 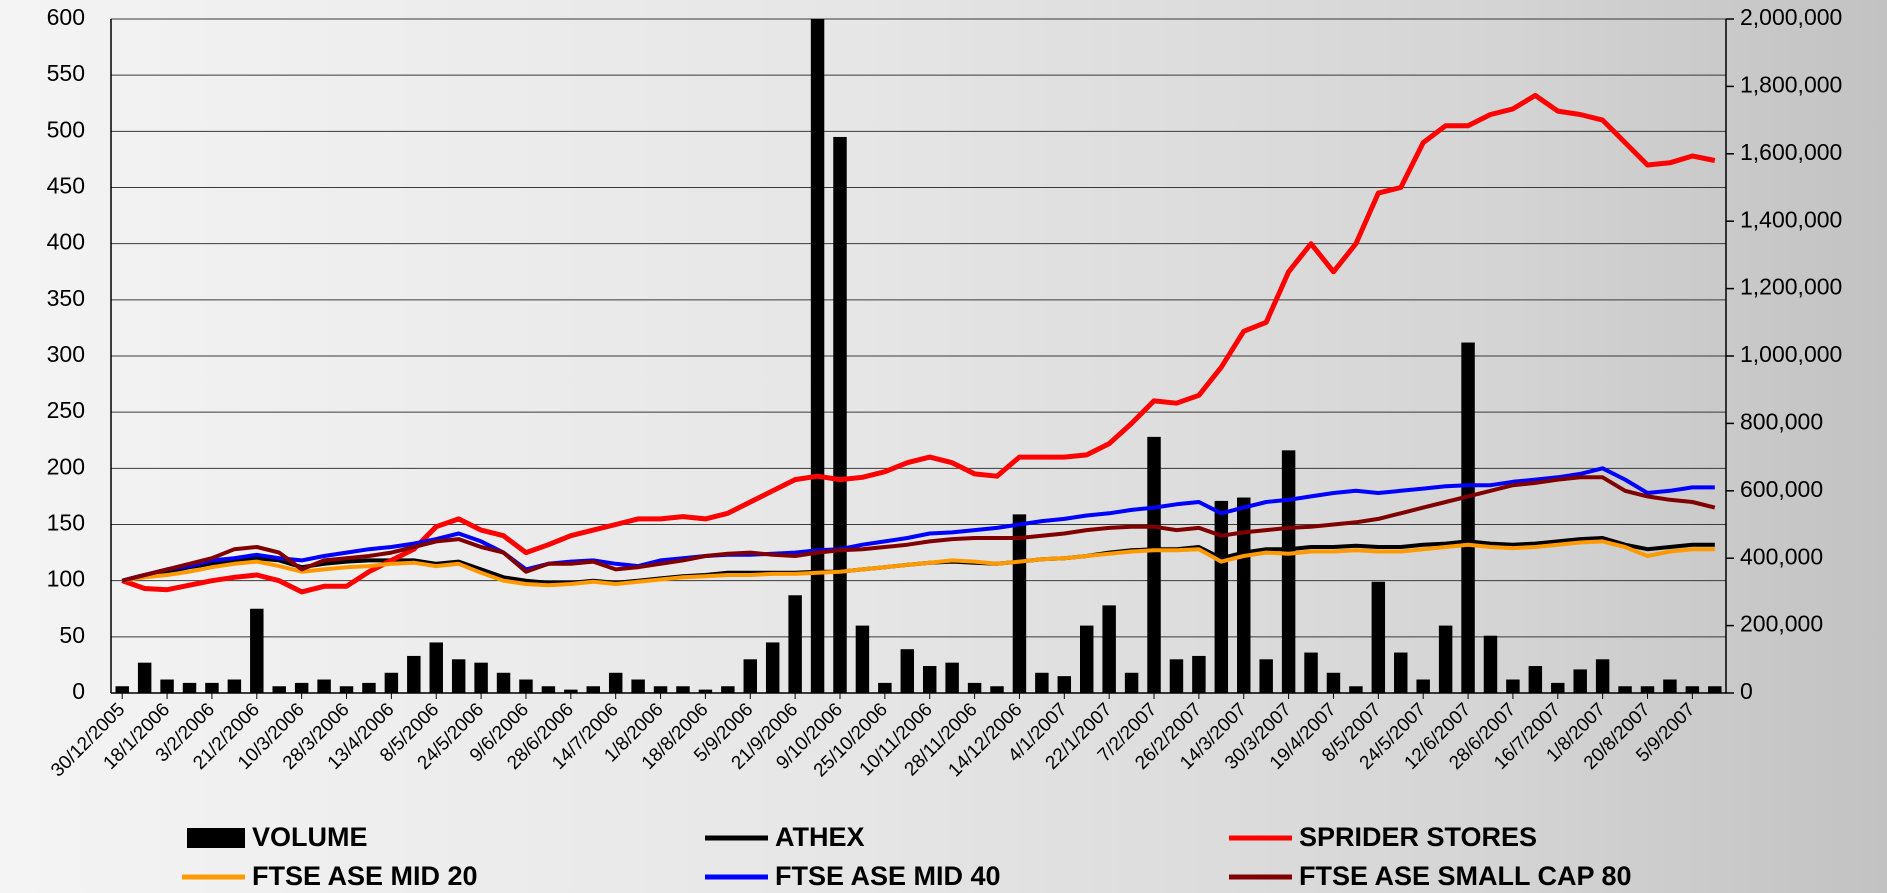 I want to click on y-tick-label: 300, so click(x=66, y=354).